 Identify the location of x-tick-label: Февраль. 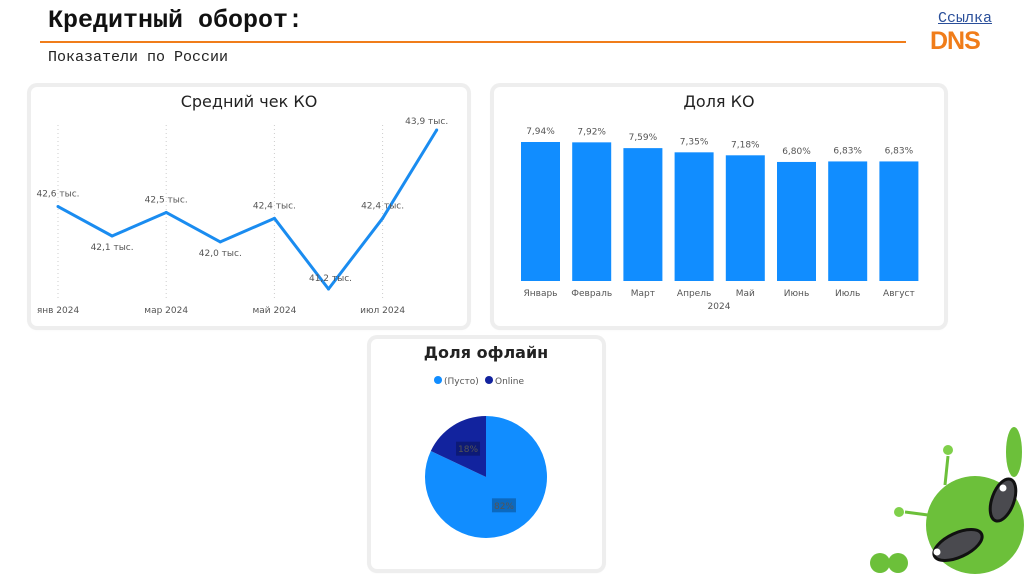
(591, 294).